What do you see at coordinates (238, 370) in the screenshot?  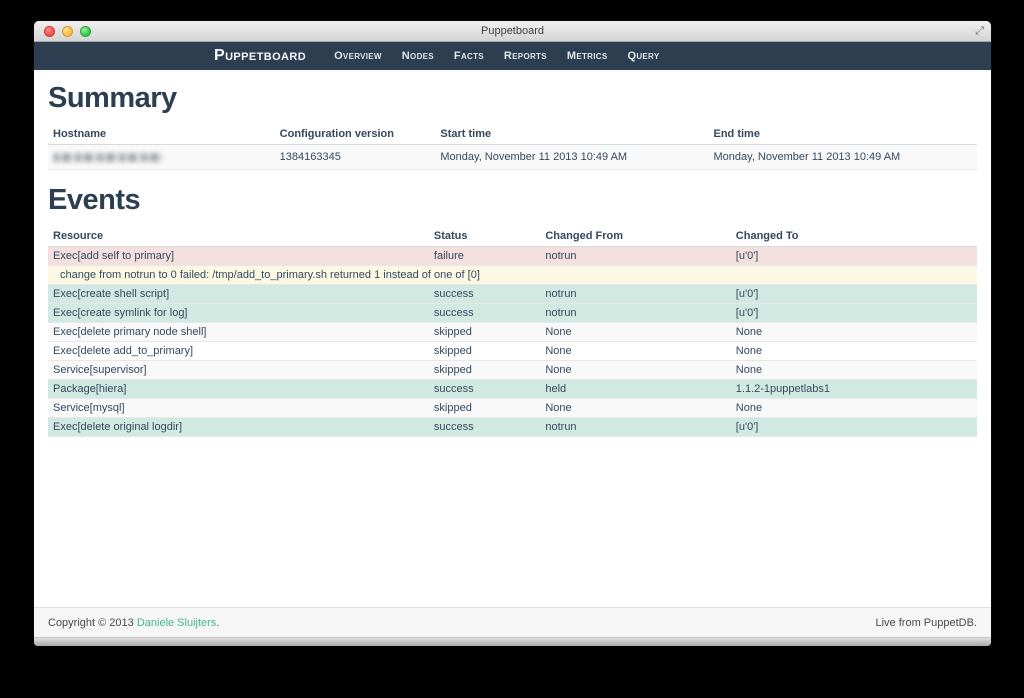 I see `event-resource: Service[supervisor]` at bounding box center [238, 370].